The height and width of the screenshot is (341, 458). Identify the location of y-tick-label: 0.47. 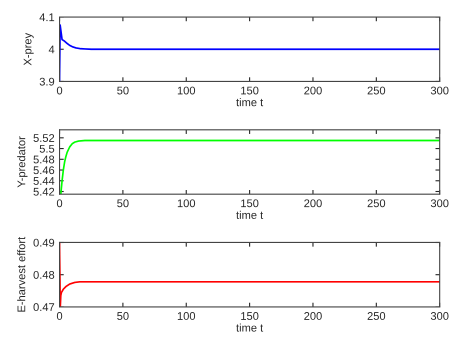
(43, 307).